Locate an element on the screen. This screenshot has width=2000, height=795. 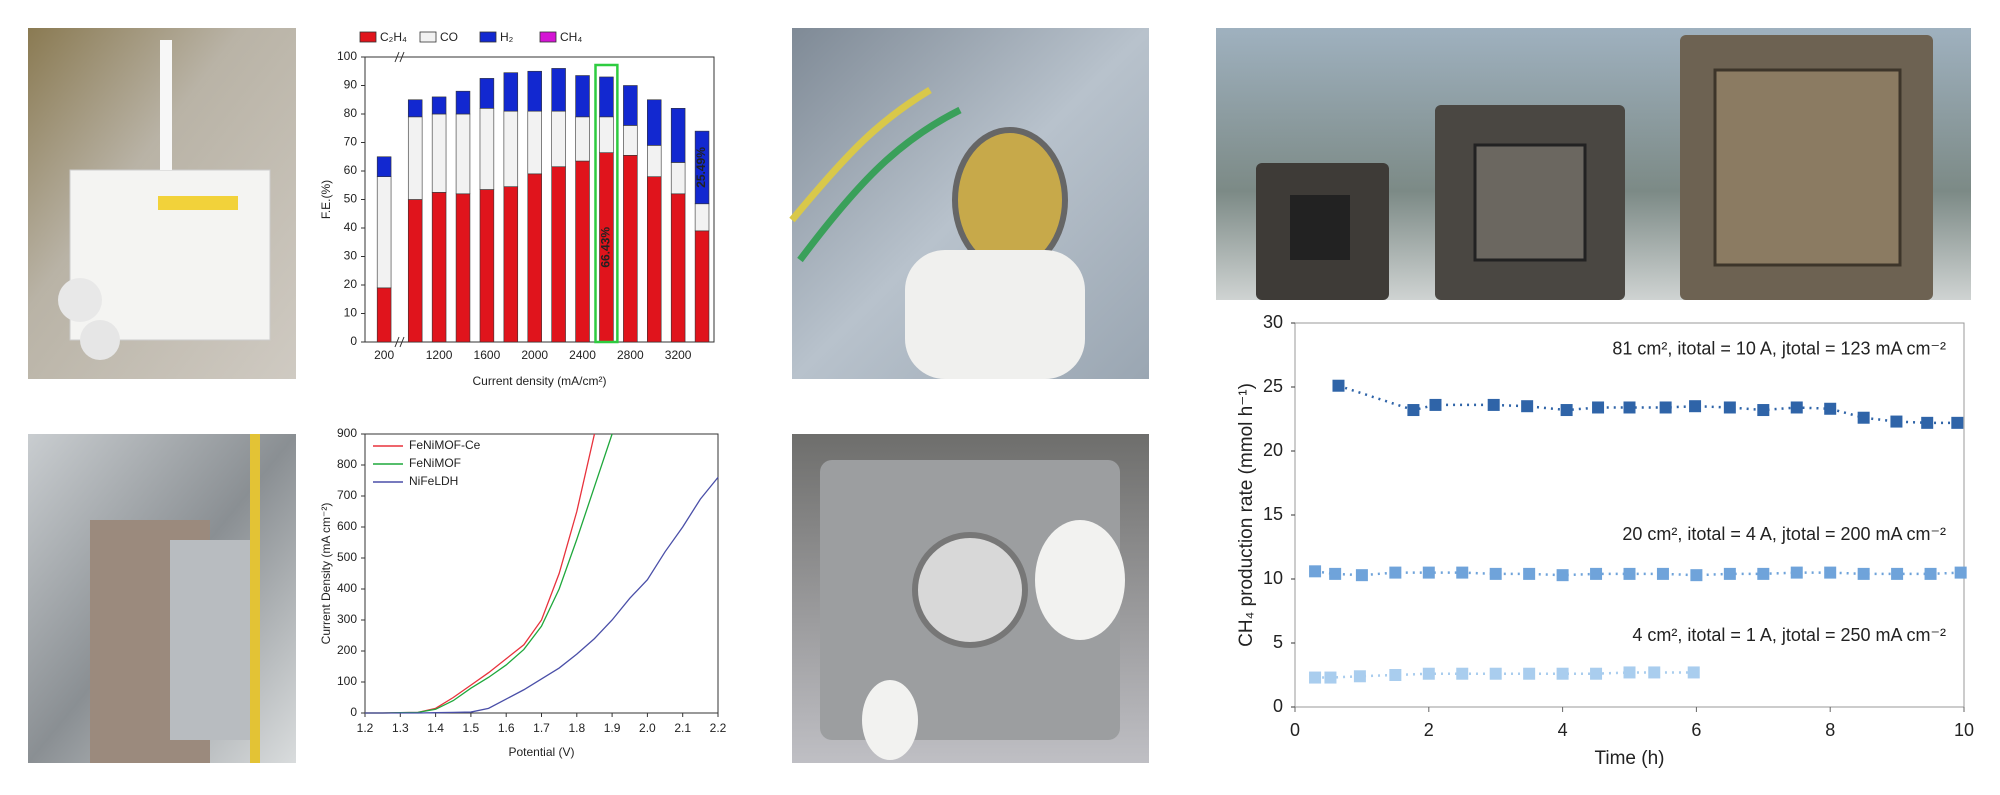
legend-label: CO is located at coordinates (449, 37).